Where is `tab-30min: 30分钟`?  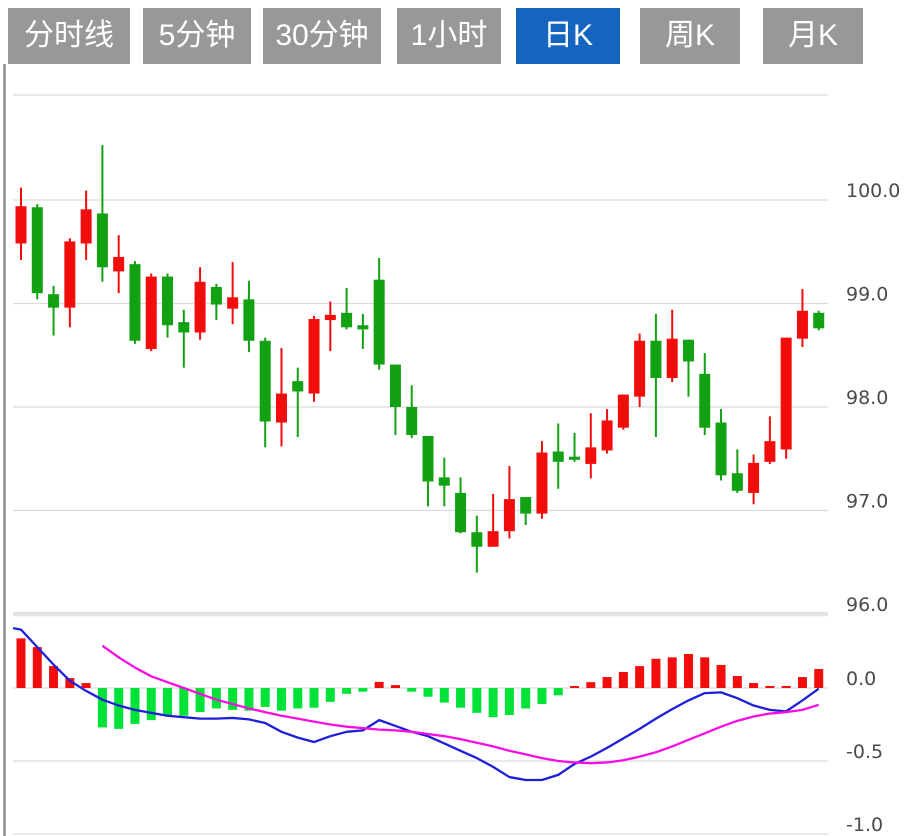
tab-30min: 30分钟 is located at coordinates (322, 36).